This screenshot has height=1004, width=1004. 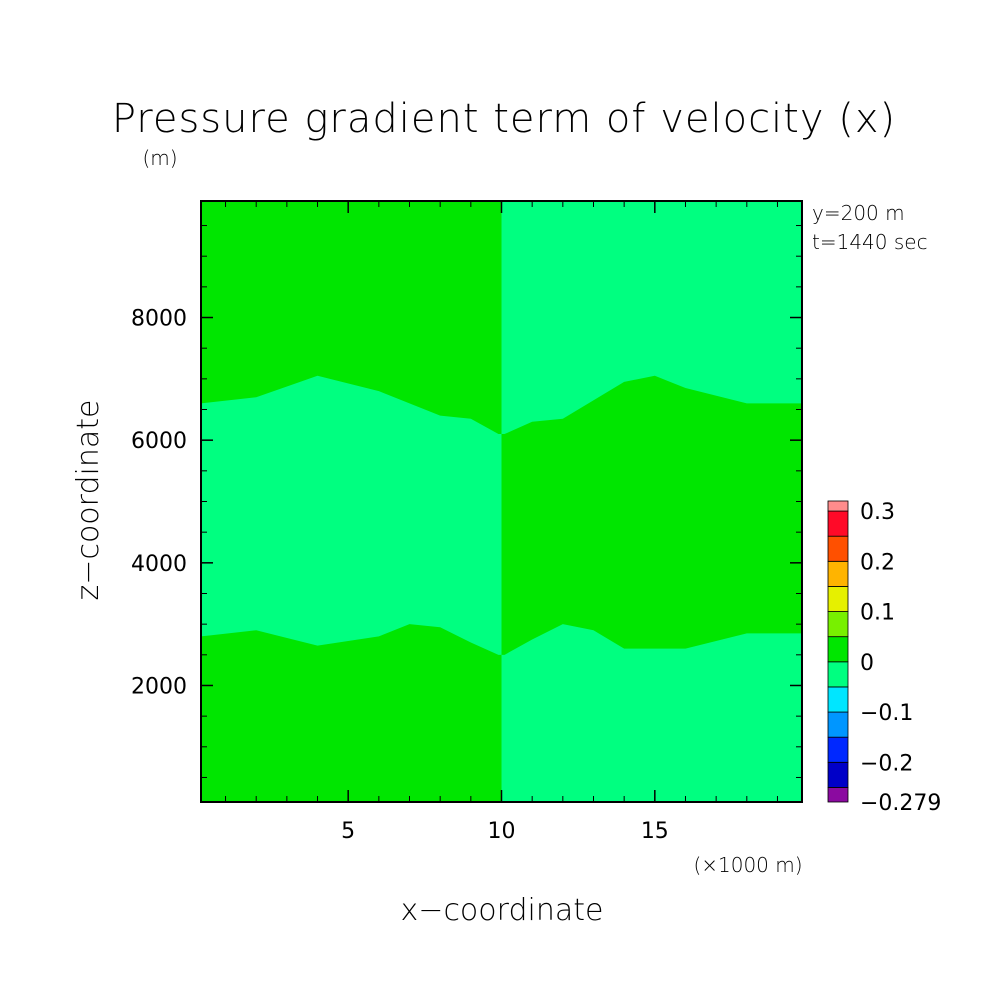 I want to click on colorbar-label: 0, so click(x=867, y=663).